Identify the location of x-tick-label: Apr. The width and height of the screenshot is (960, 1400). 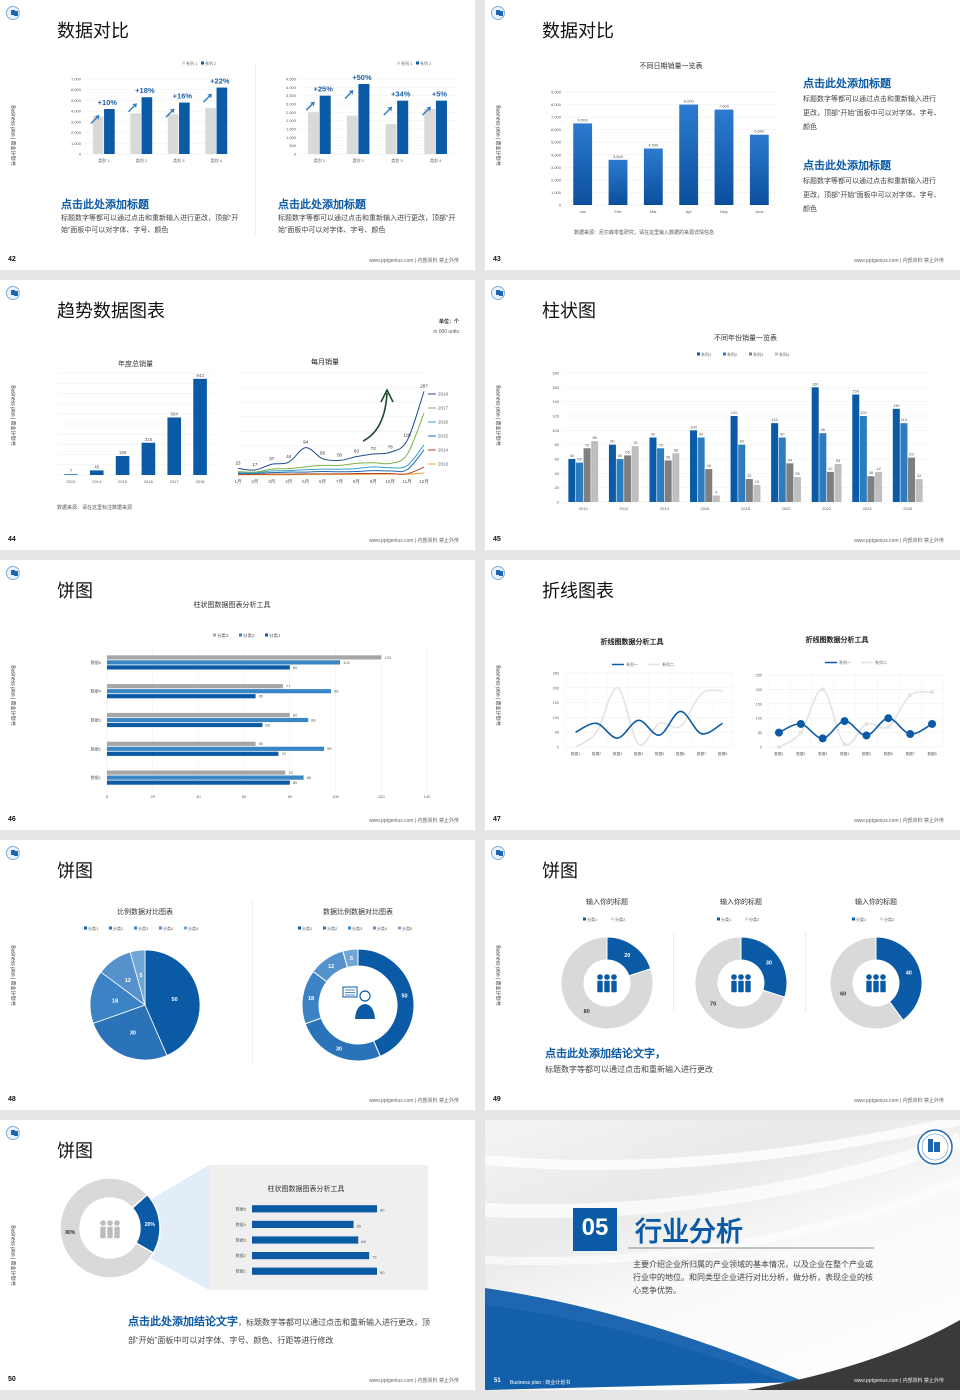
(689, 211).